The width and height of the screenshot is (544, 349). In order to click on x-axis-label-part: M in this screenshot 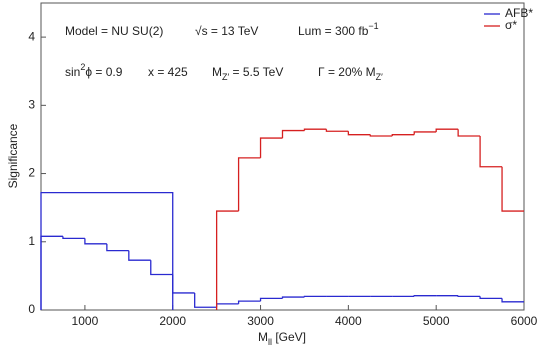, I will do `click(263, 337)`.